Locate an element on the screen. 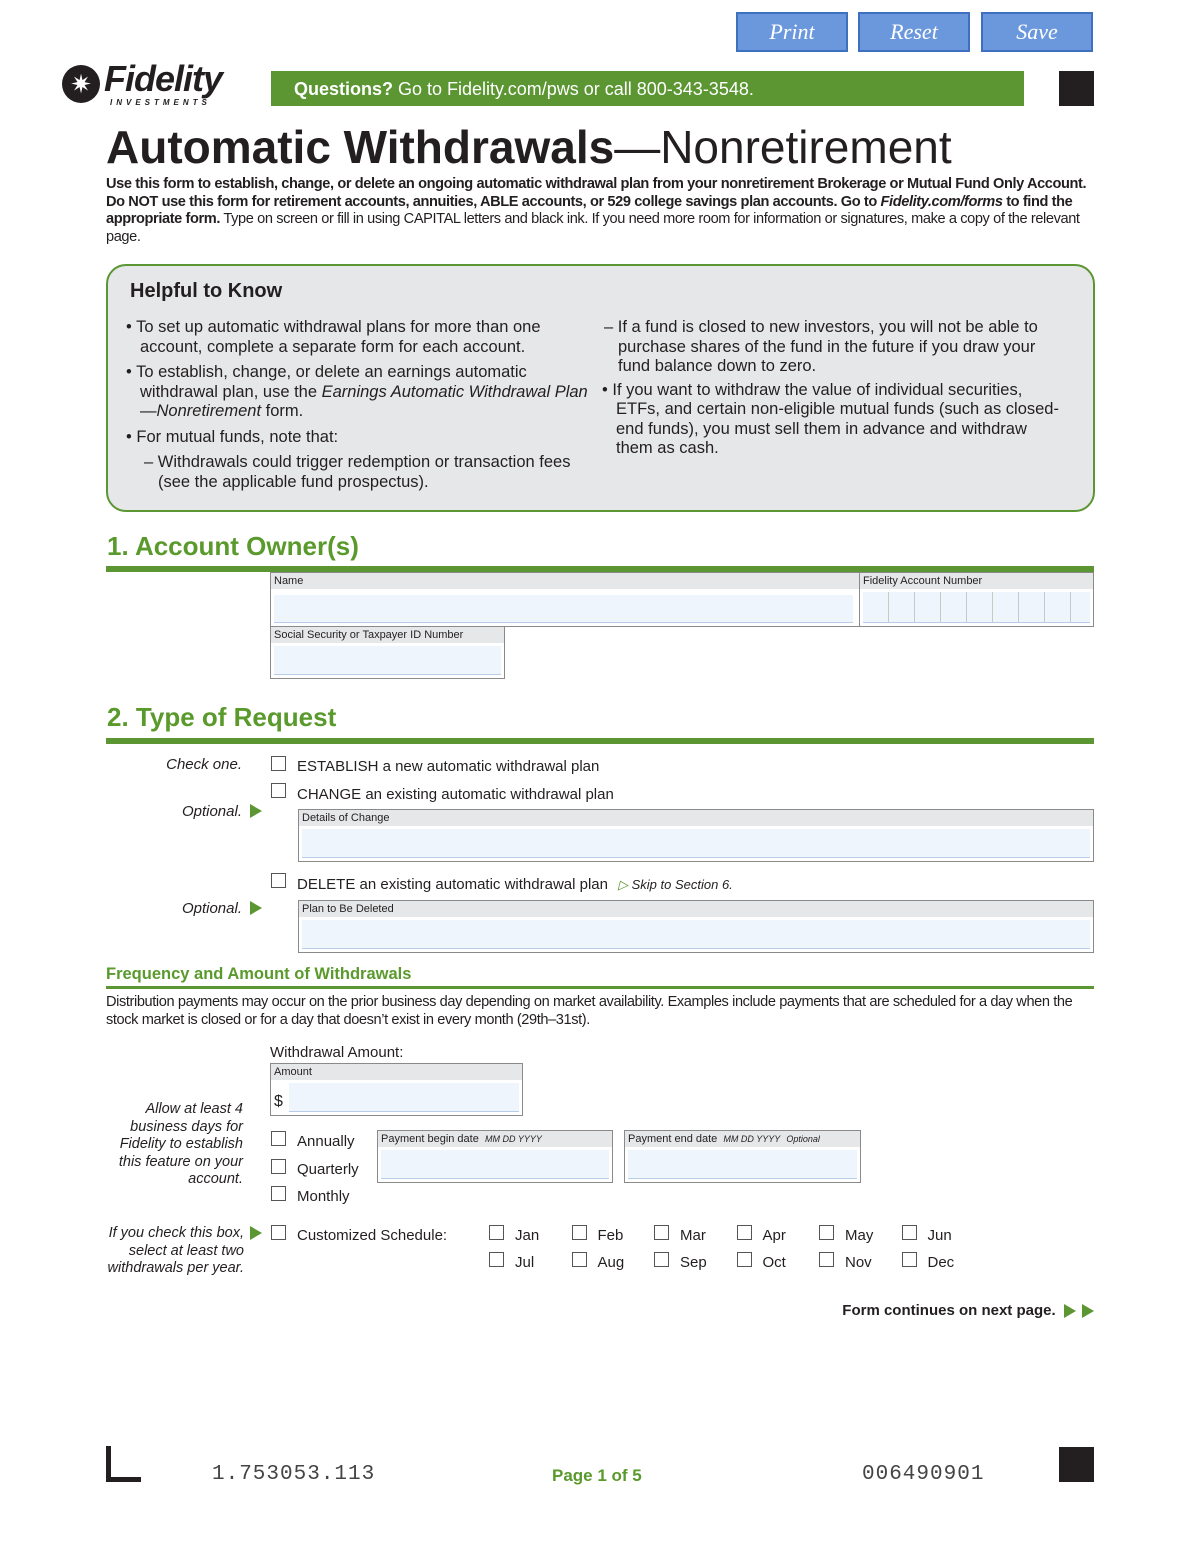  frequency-title: Frequency and Amount of Withdrawals is located at coordinates (259, 974).